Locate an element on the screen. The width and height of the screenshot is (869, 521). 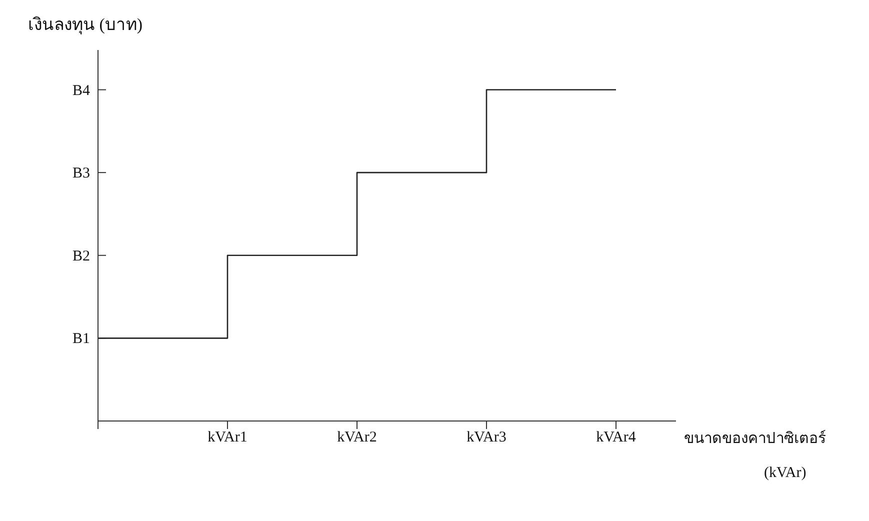
x-tick-label: kVAr3 is located at coordinates (486, 438).